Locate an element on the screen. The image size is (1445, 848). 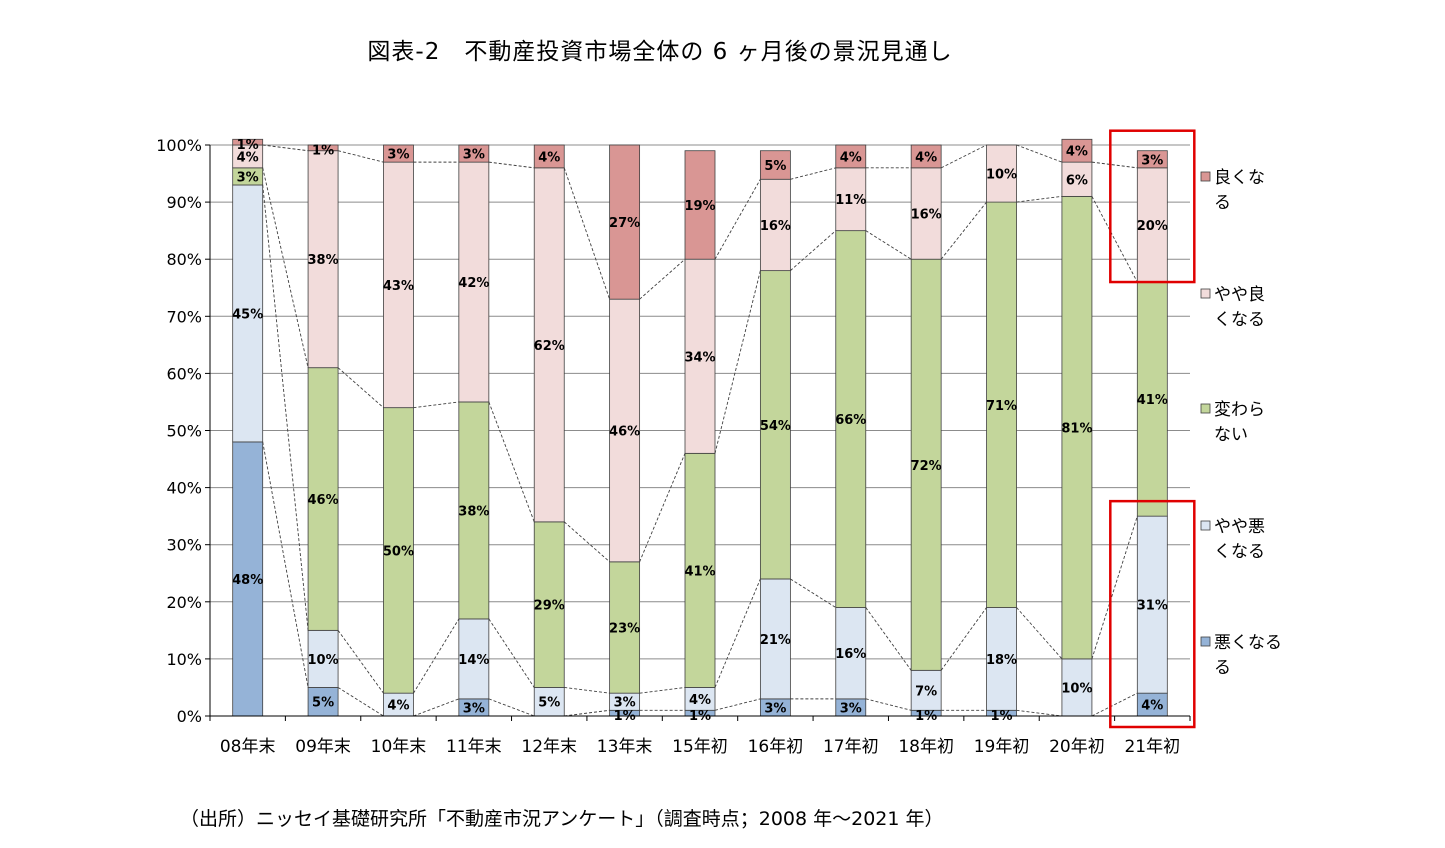
data-label: 46% is located at coordinates (624, 432).